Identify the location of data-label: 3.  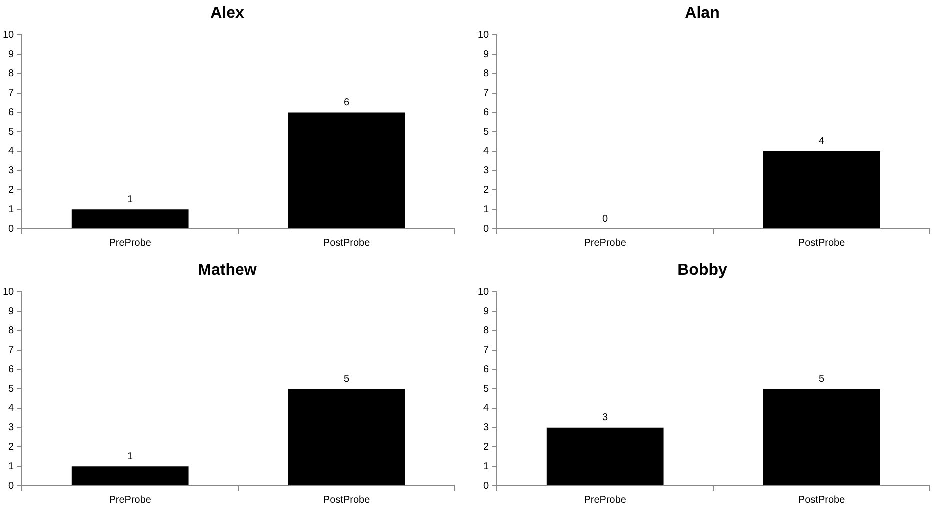
(605, 418).